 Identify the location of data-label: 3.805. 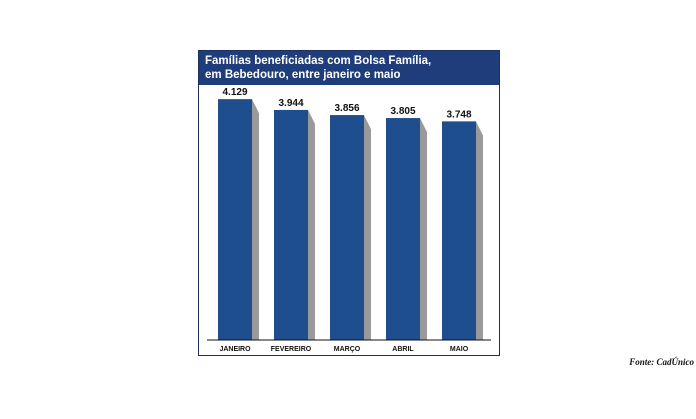
(402, 111).